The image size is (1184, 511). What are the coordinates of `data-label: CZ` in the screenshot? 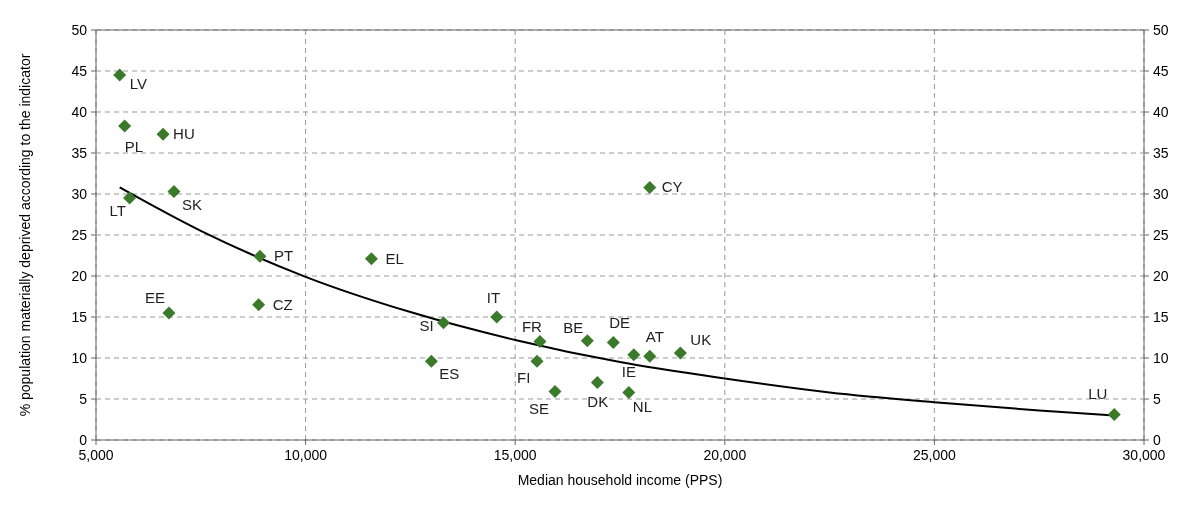 It's located at (282, 304).